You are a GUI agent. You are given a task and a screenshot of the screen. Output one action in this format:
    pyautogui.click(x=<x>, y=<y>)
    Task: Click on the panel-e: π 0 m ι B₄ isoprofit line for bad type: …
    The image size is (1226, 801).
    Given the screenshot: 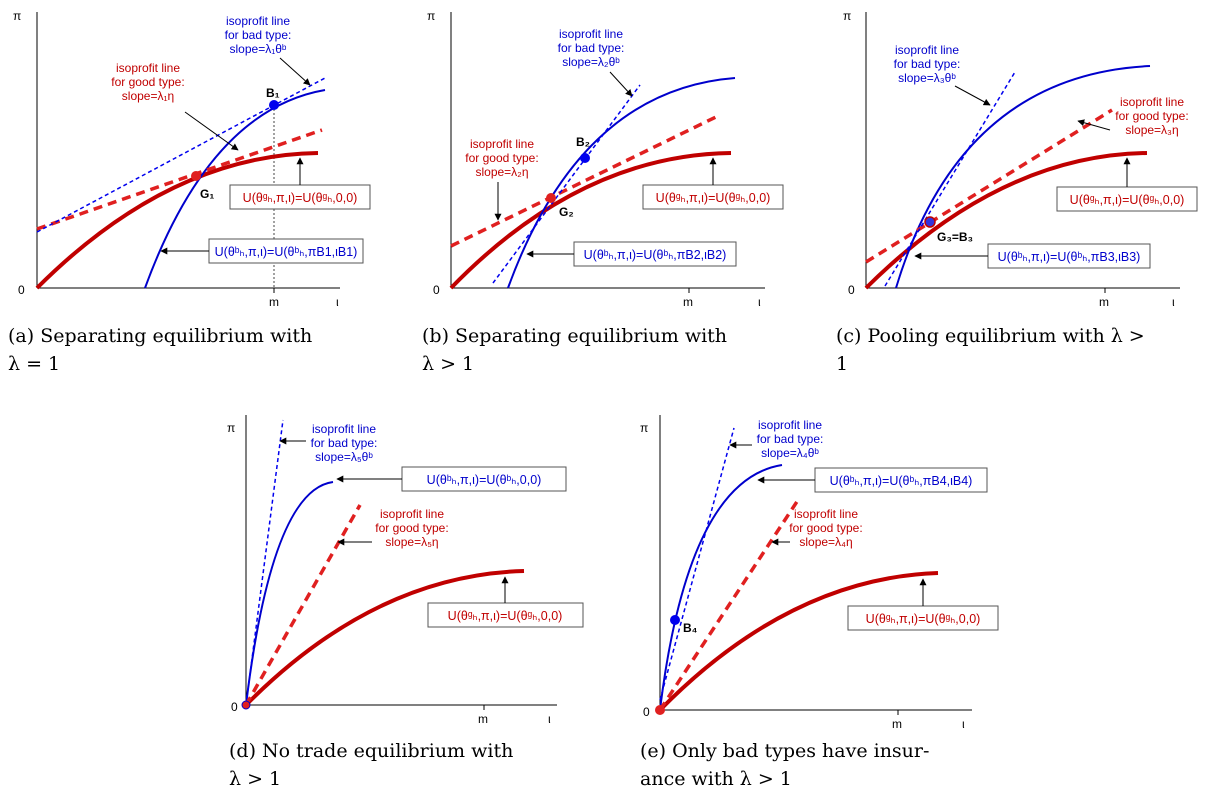 What is the action you would take?
    pyautogui.click(x=819, y=602)
    